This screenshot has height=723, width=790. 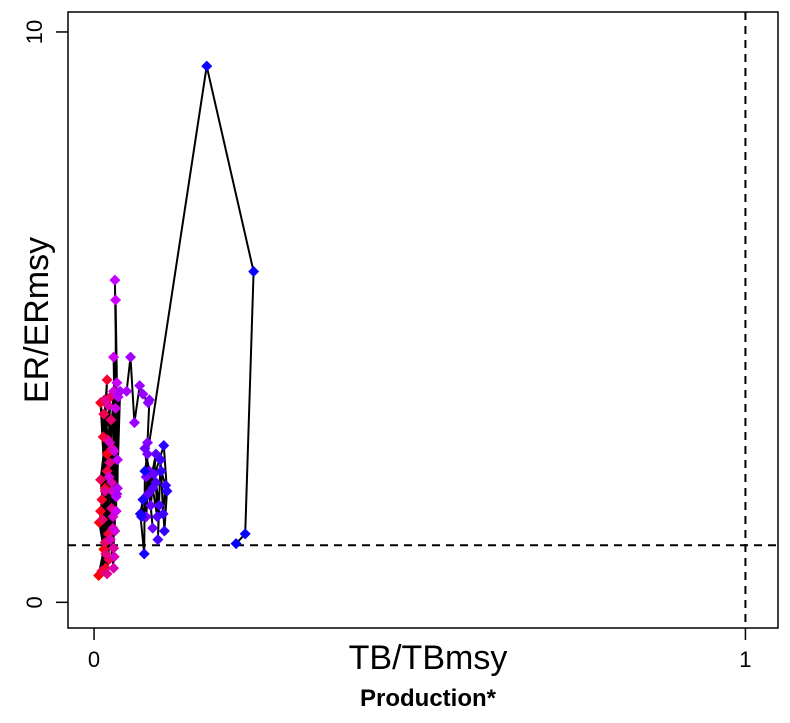 What do you see at coordinates (37, 320) in the screenshot?
I see `y-axis-title: ER/ERmsy` at bounding box center [37, 320].